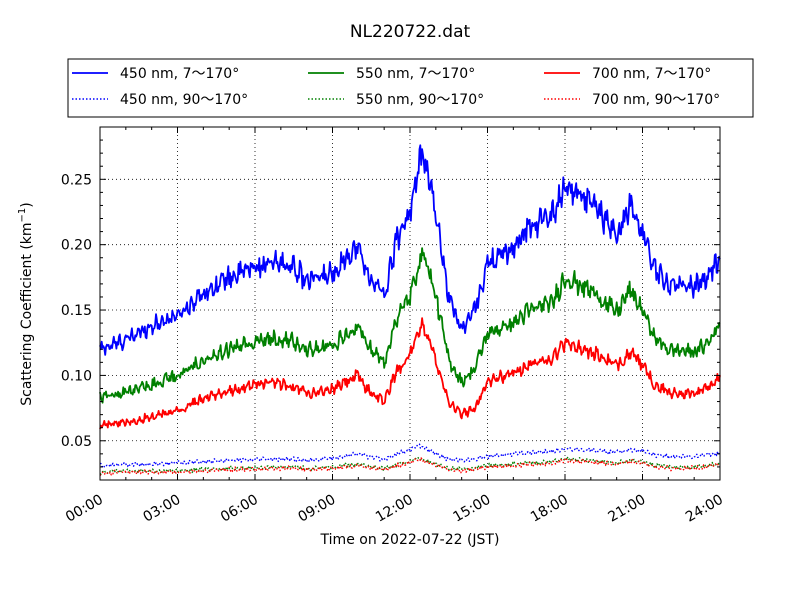  I want to click on legend-box, so click(410, 88).